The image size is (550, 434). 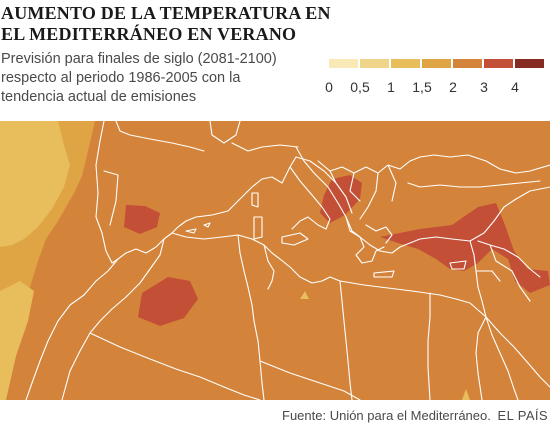 I want to click on coast-iberia-africa-west, so click(x=189, y=192).